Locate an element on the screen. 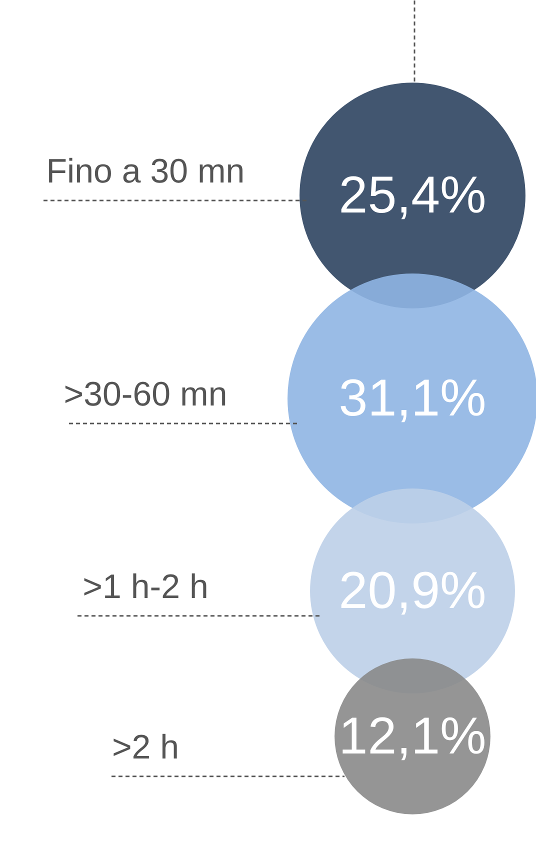 The width and height of the screenshot is (536, 853). data-label: 20,9% is located at coordinates (412, 591).